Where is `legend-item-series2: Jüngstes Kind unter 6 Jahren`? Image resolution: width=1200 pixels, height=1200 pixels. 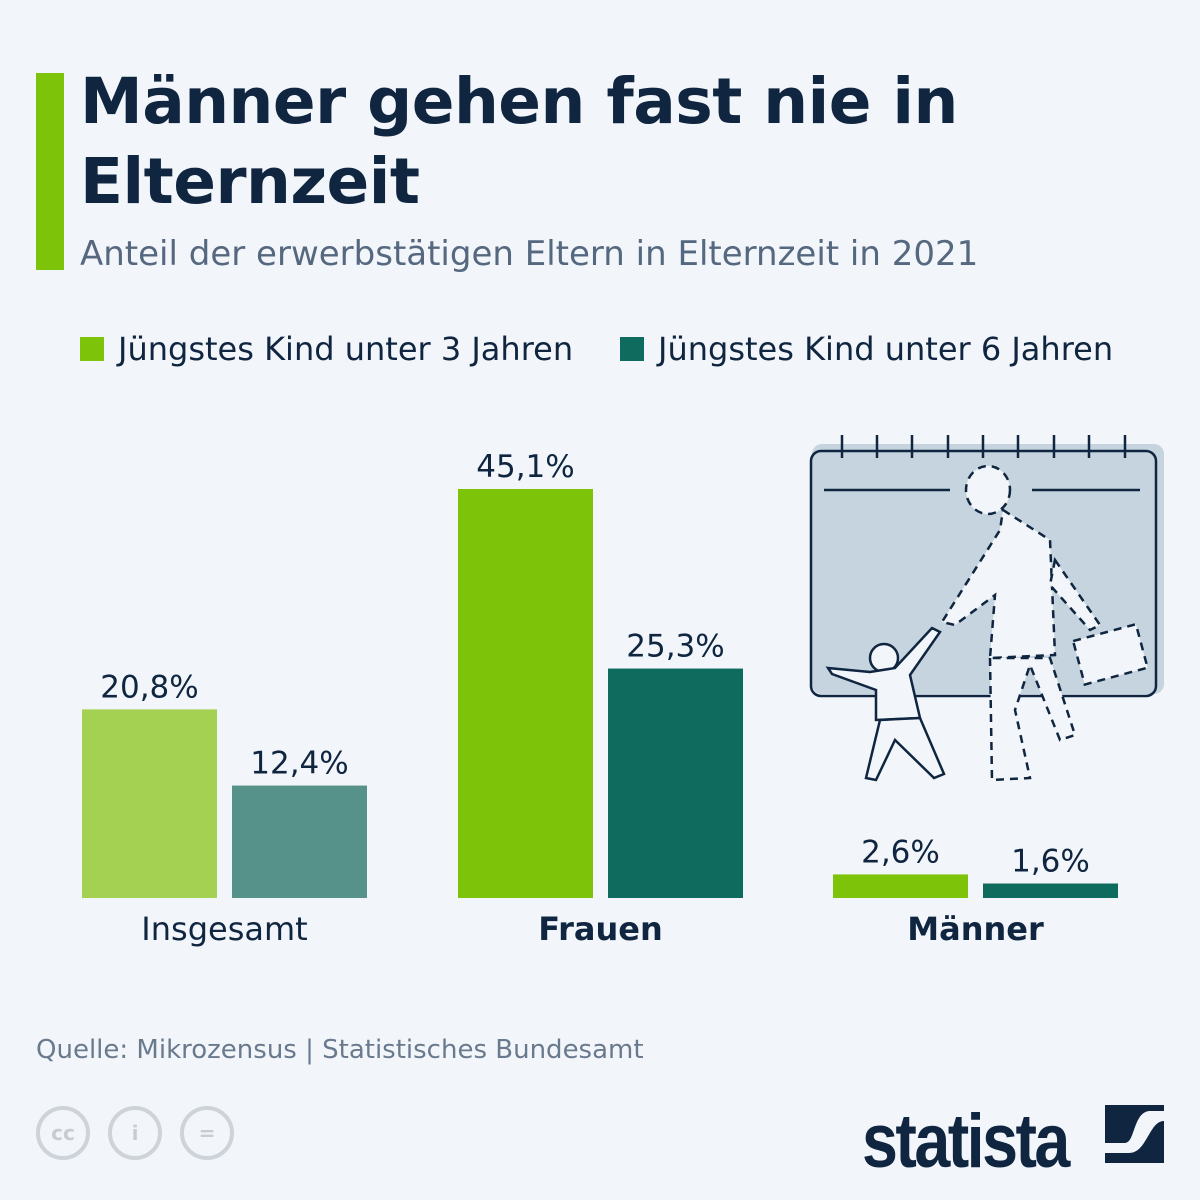
legend-item-series2: Jüngstes Kind unter 6 Jahren is located at coordinates (866, 349).